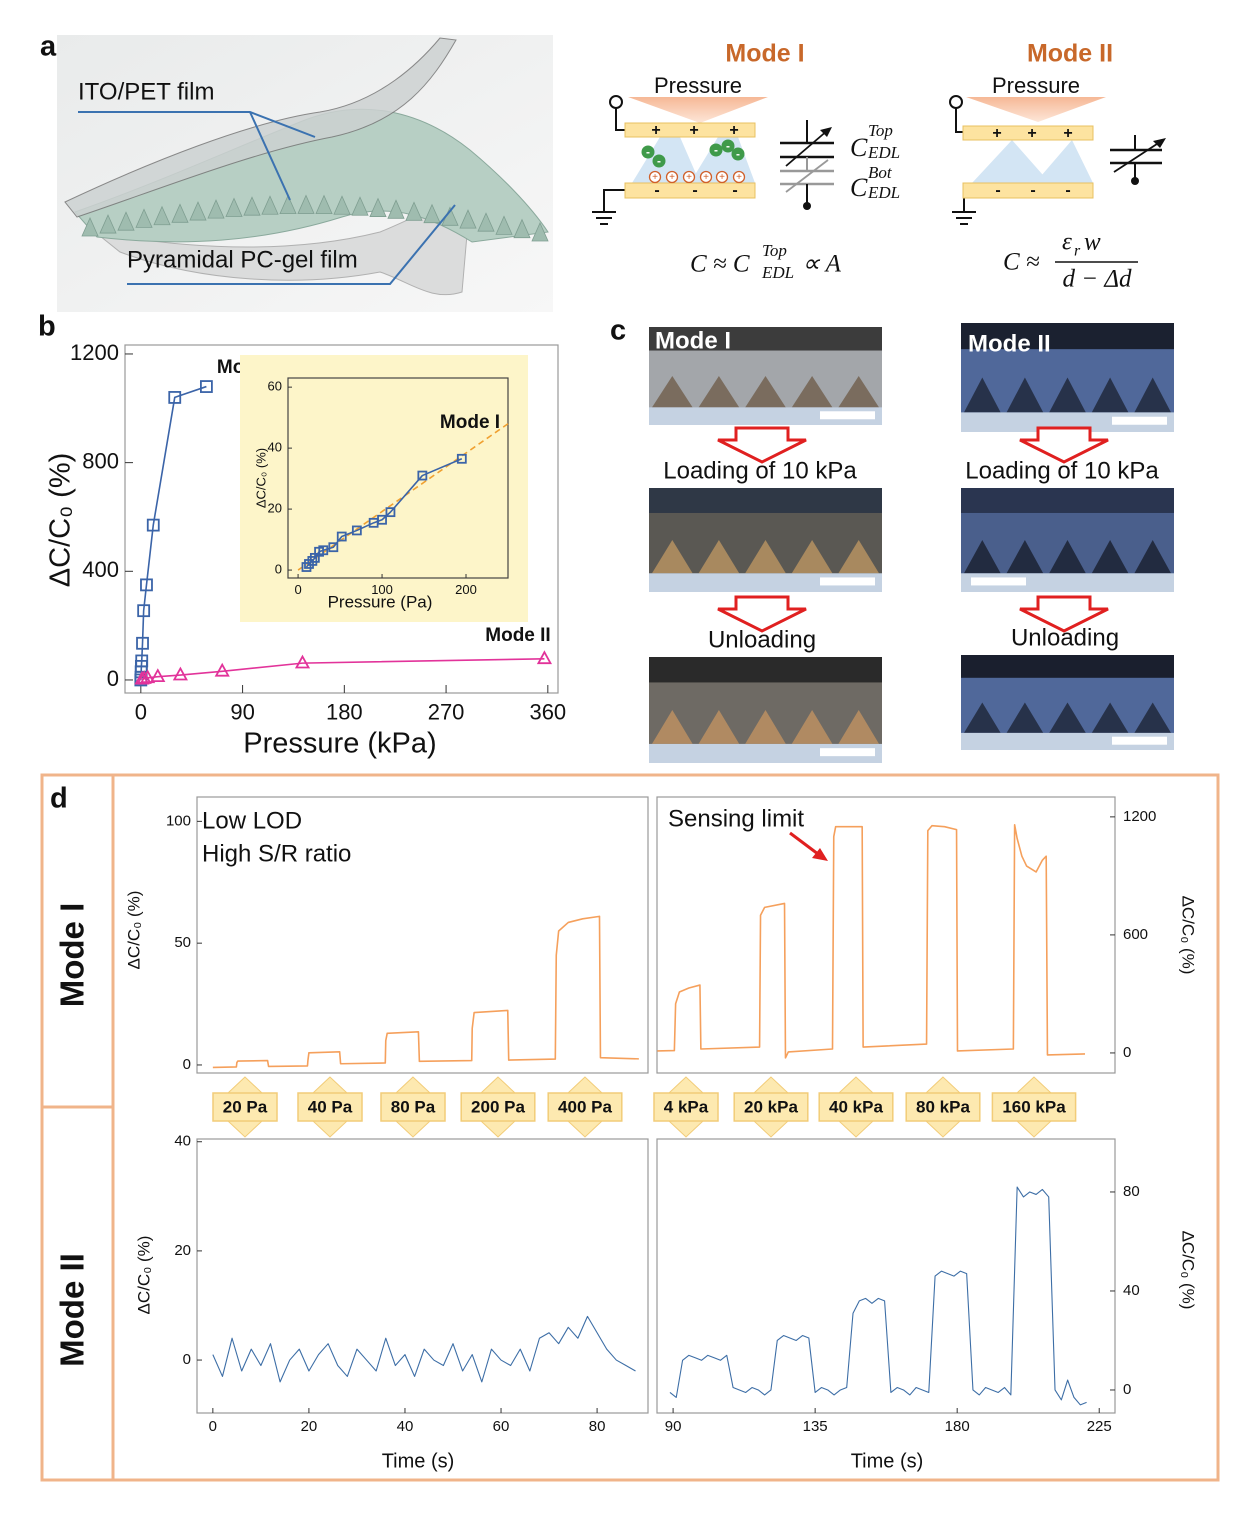 Image resolution: width=1251 pixels, height=1514 pixels. What do you see at coordinates (178, 820) in the screenshot?
I see `y-tick-label: 100` at bounding box center [178, 820].